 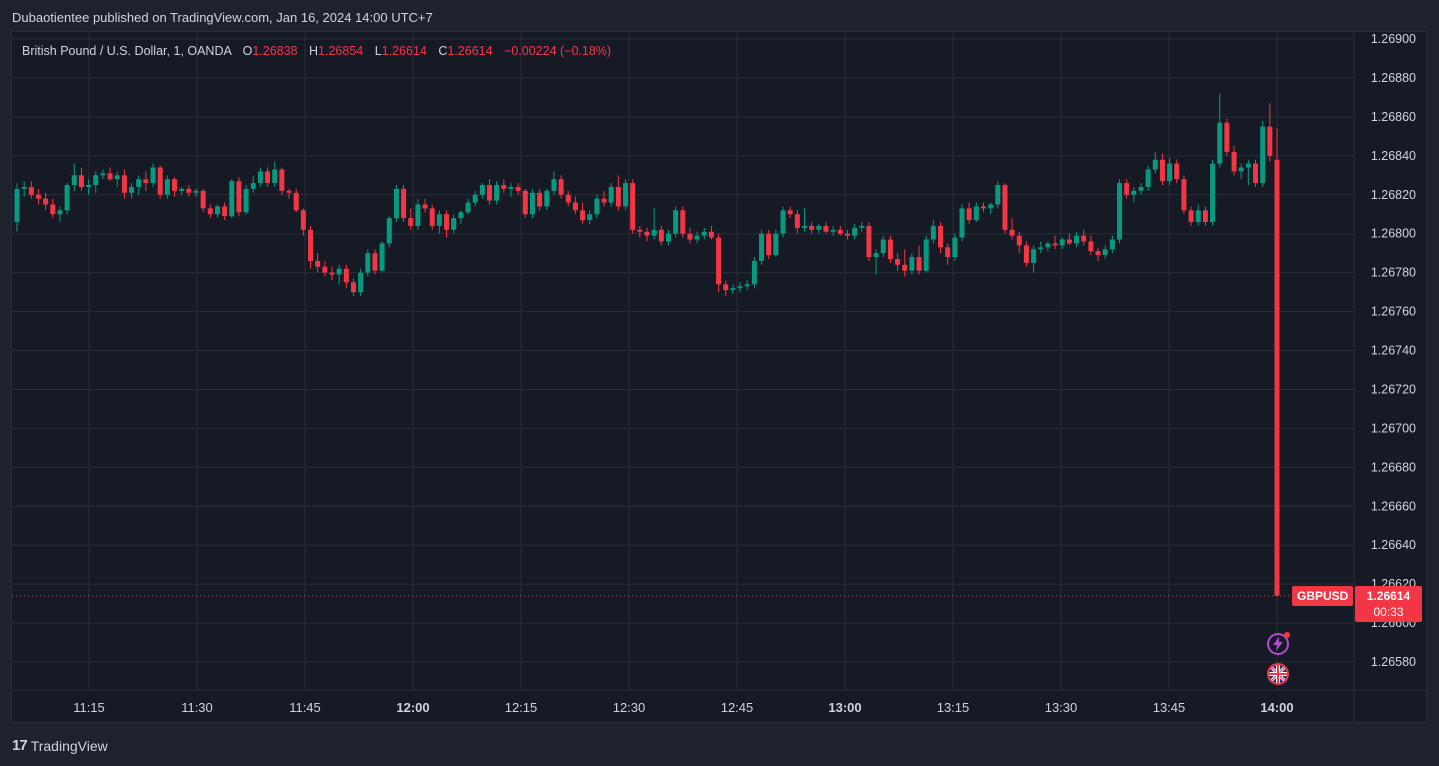 What do you see at coordinates (1393, 428) in the screenshot?
I see `y-tick-label: 1.26700` at bounding box center [1393, 428].